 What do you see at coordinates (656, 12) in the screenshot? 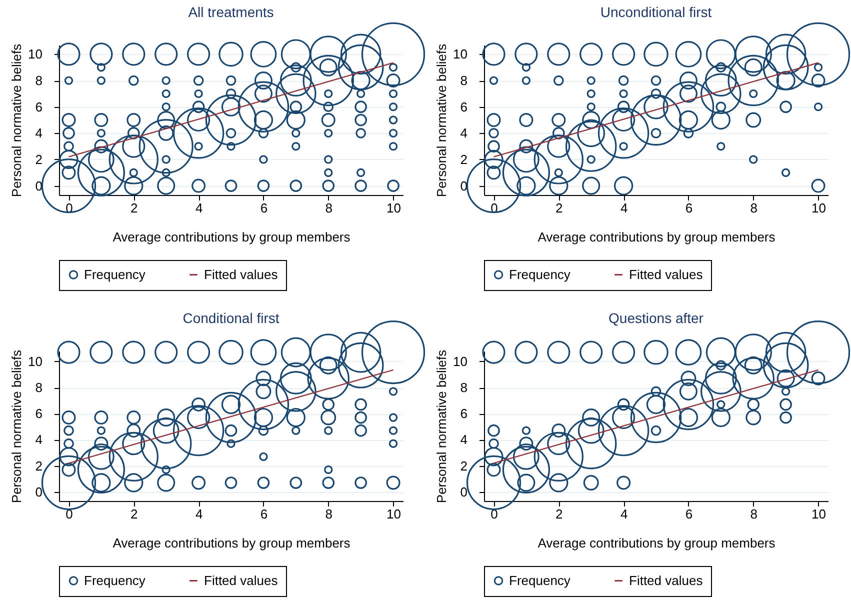
I see `chart-title: Unconditional first` at bounding box center [656, 12].